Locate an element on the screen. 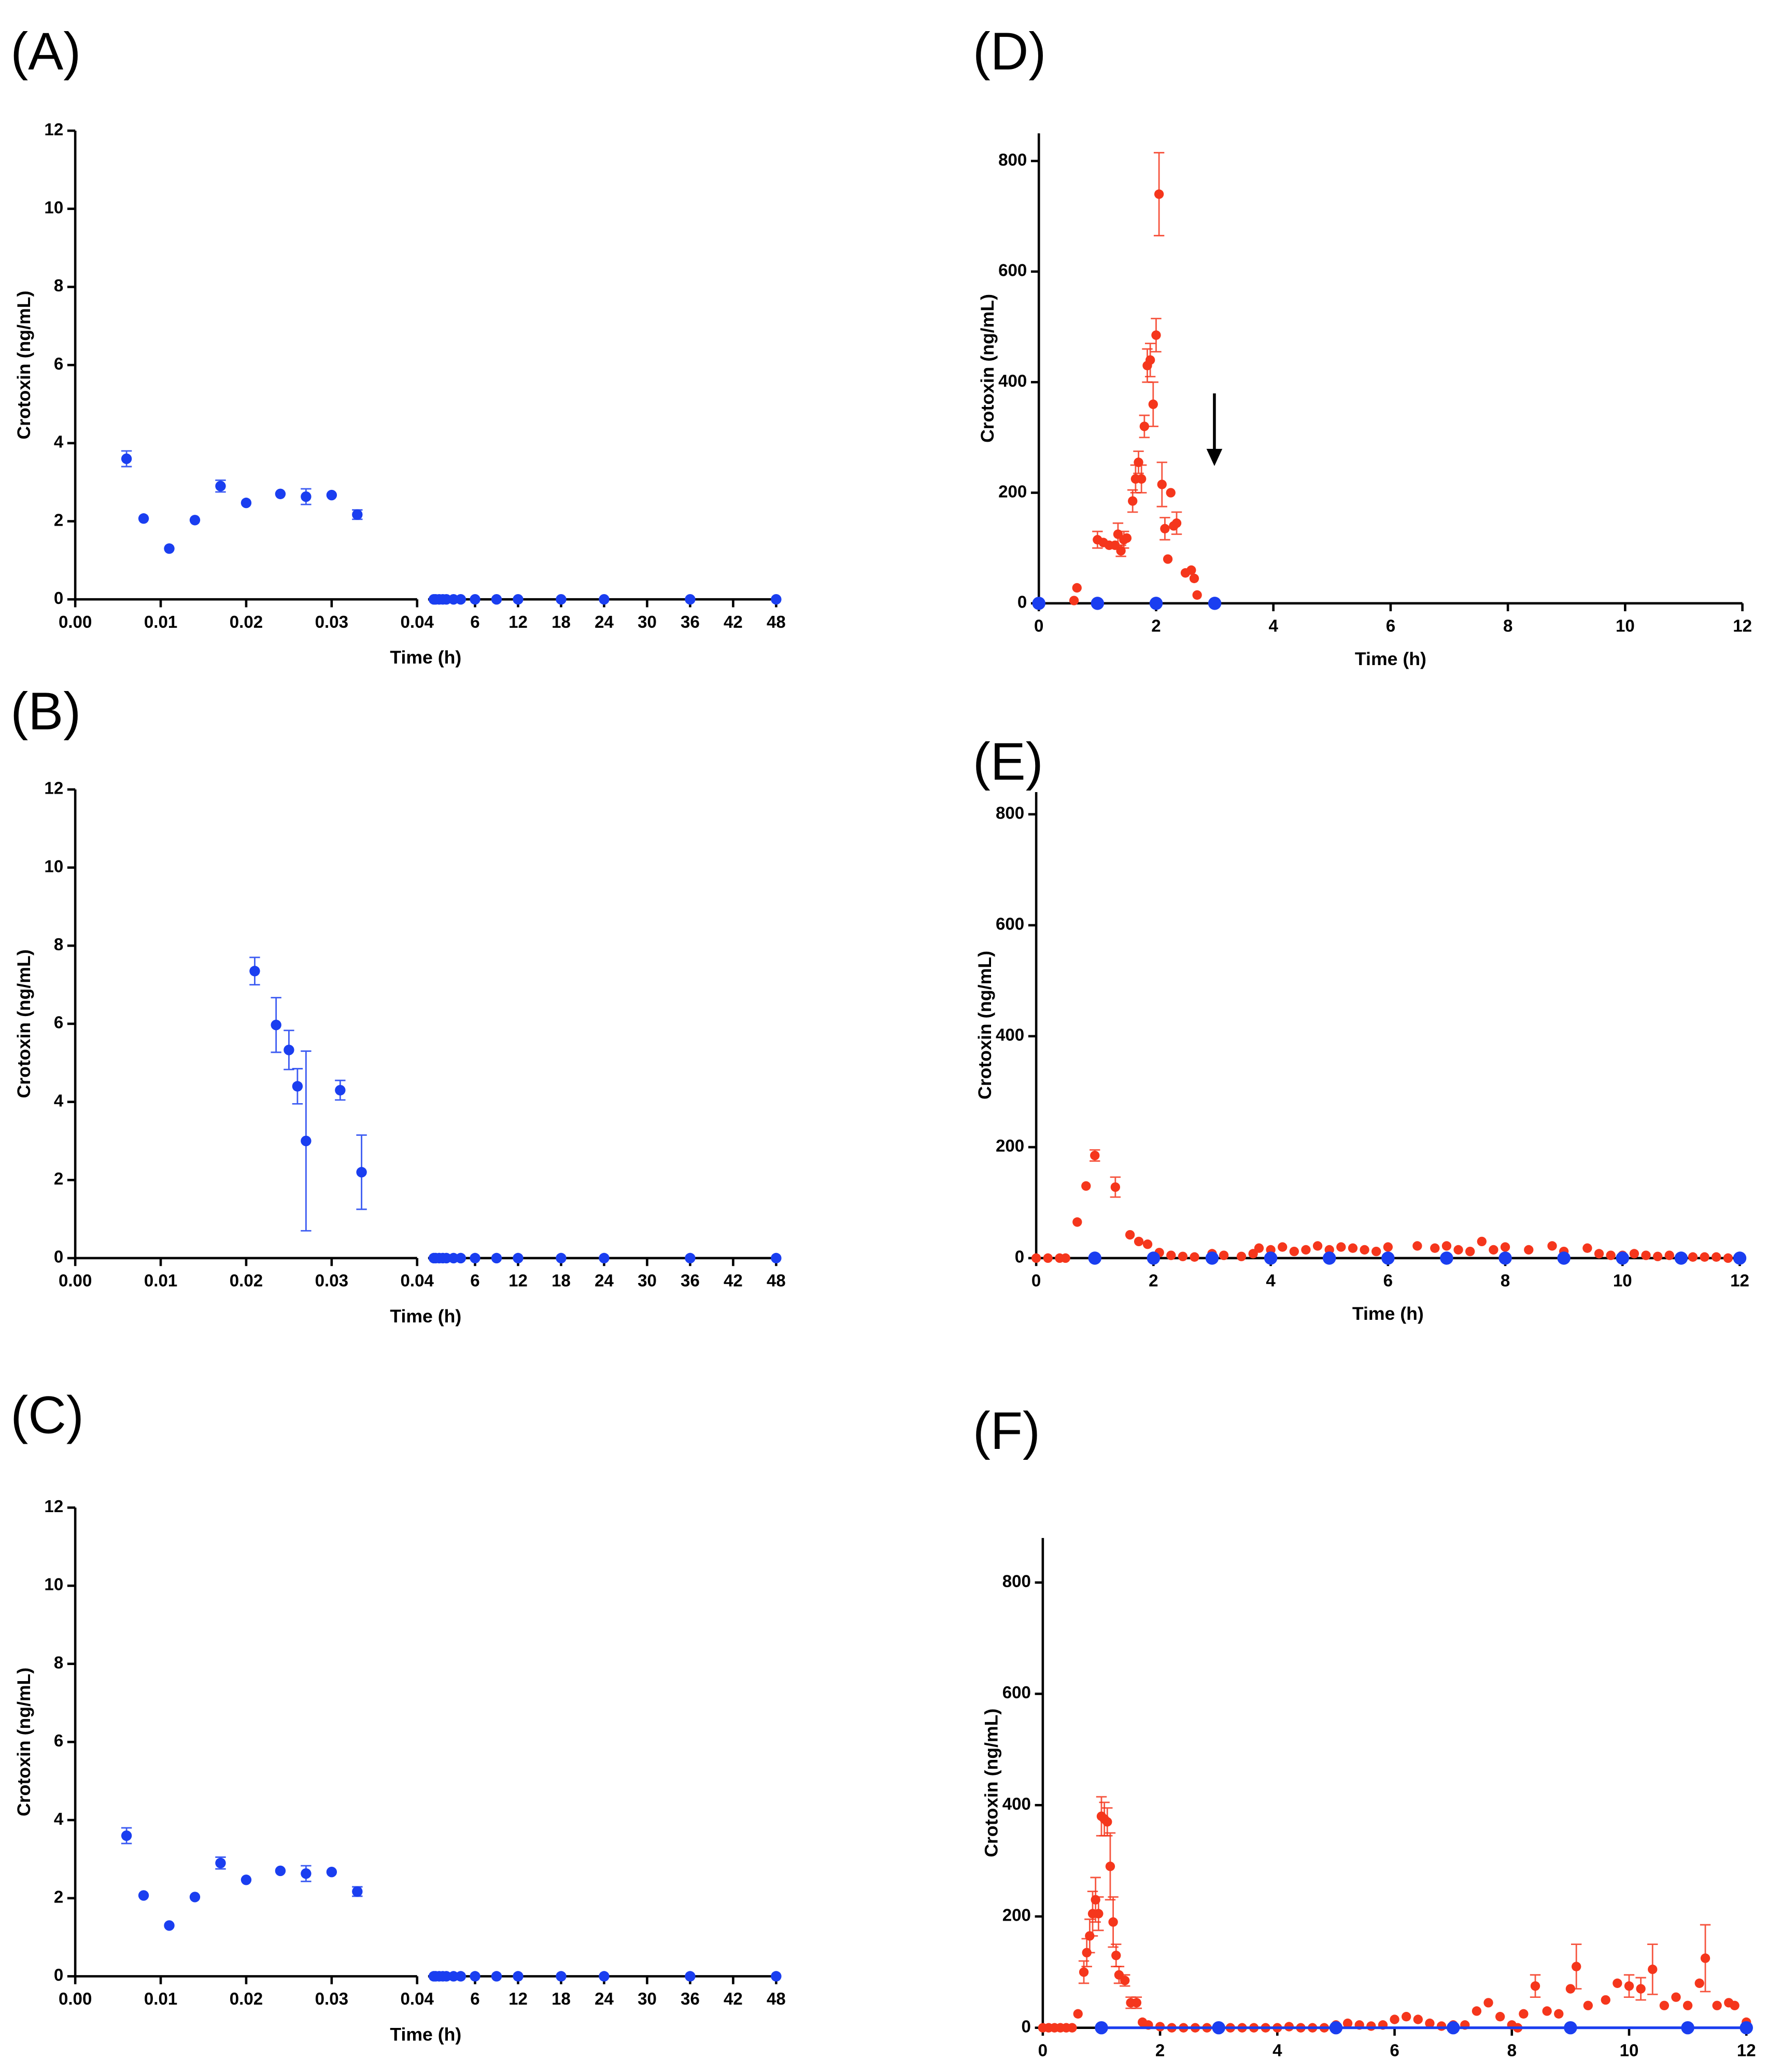 The height and width of the screenshot is (2072, 1782). panel-label: (E) is located at coordinates (1008, 761).